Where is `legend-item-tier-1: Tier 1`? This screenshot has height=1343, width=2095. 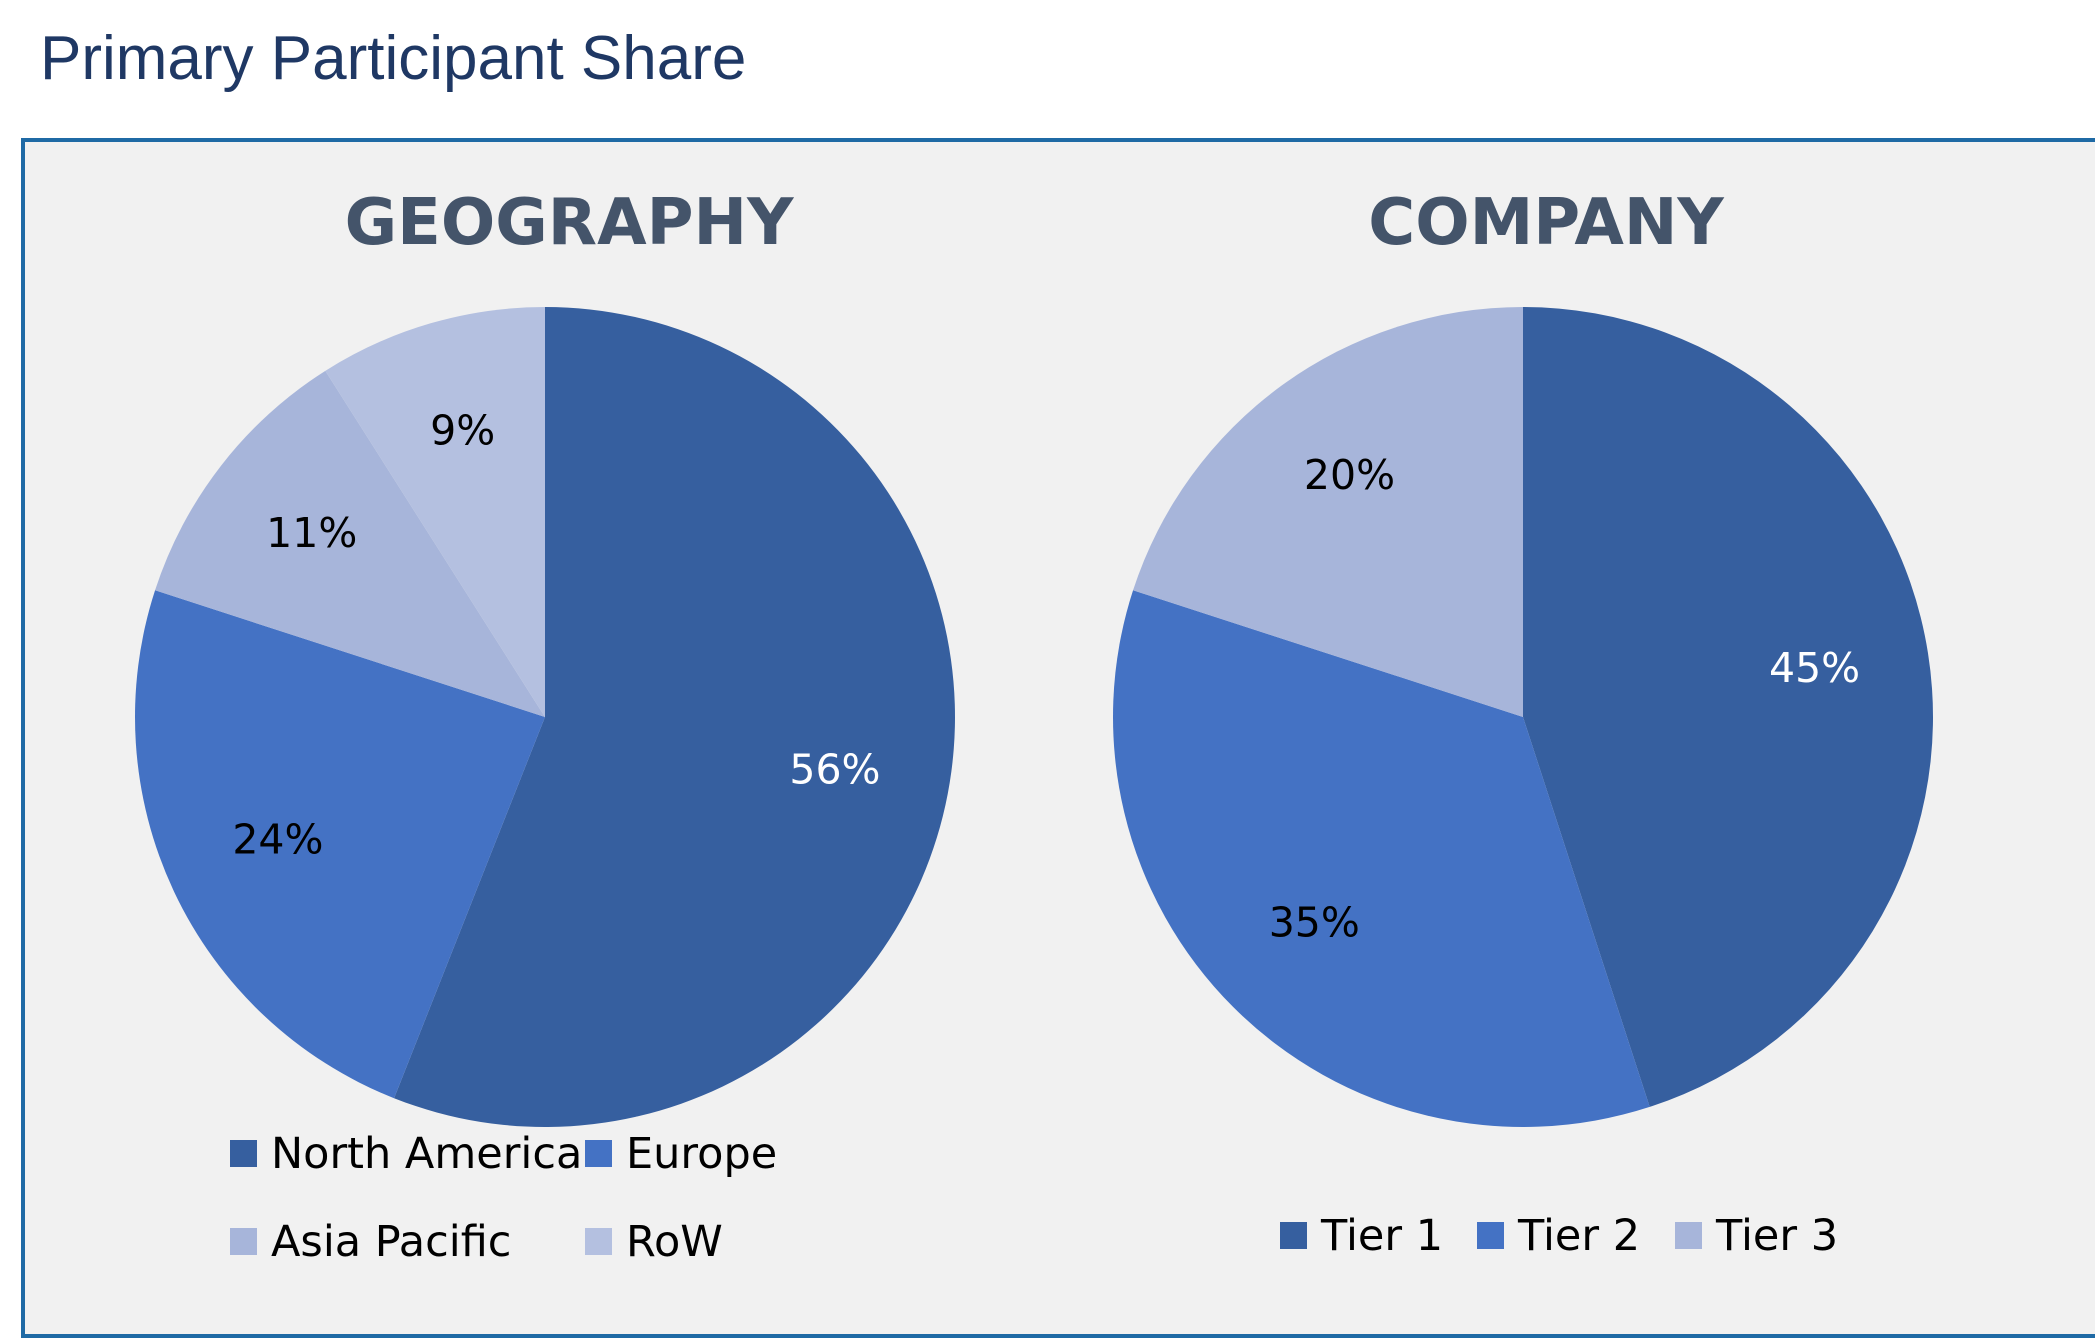 legend-item-tier-1: Tier 1 is located at coordinates (1361, 1236).